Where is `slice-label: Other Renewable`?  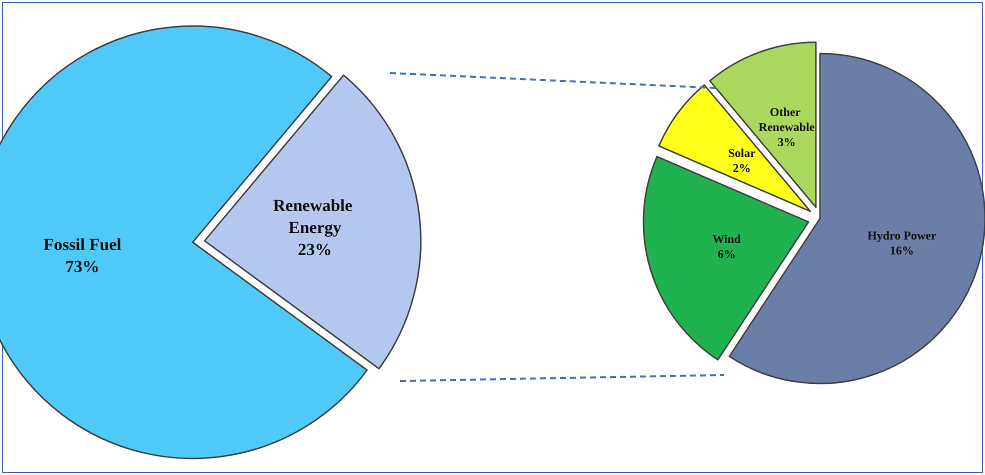 slice-label: Other Renewable is located at coordinates (787, 119).